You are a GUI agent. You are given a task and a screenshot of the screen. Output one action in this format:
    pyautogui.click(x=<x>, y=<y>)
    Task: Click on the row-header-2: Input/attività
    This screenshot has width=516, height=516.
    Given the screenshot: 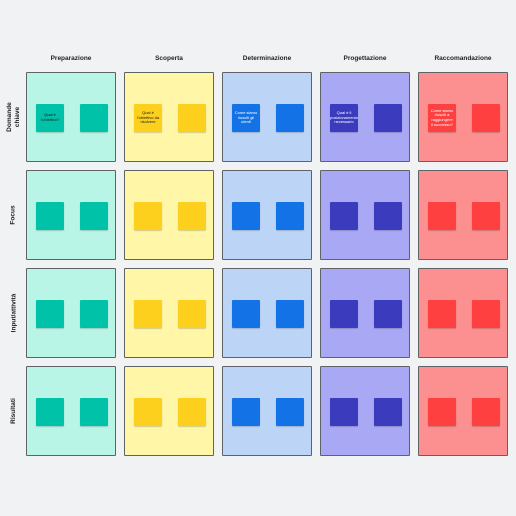 What is the action you would take?
    pyautogui.click(x=14, y=313)
    